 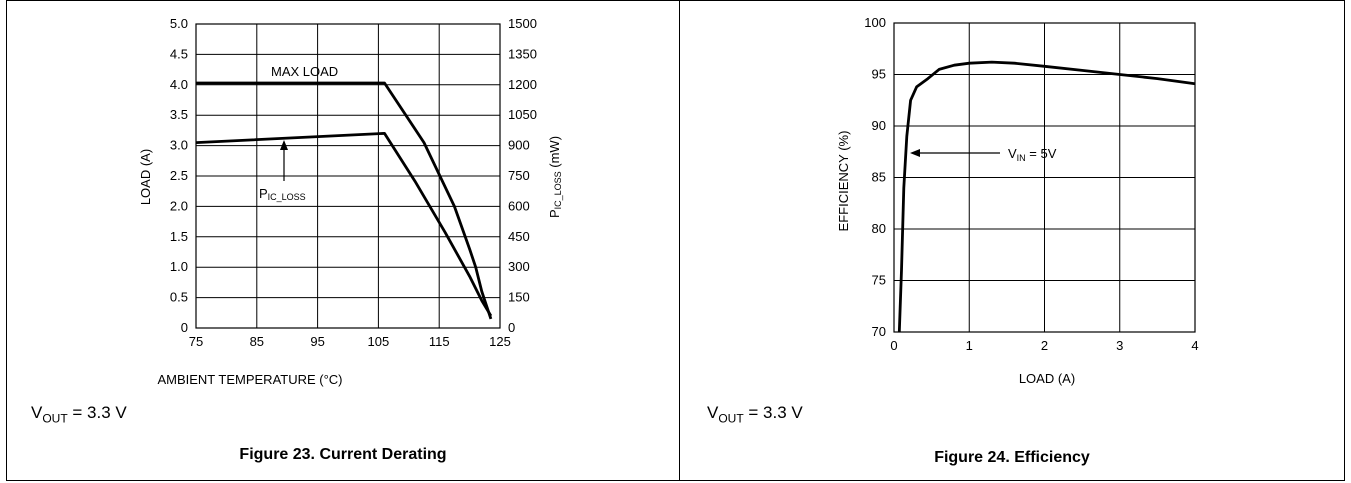 What do you see at coordinates (879, 228) in the screenshot?
I see `y-tick-label: 80` at bounding box center [879, 228].